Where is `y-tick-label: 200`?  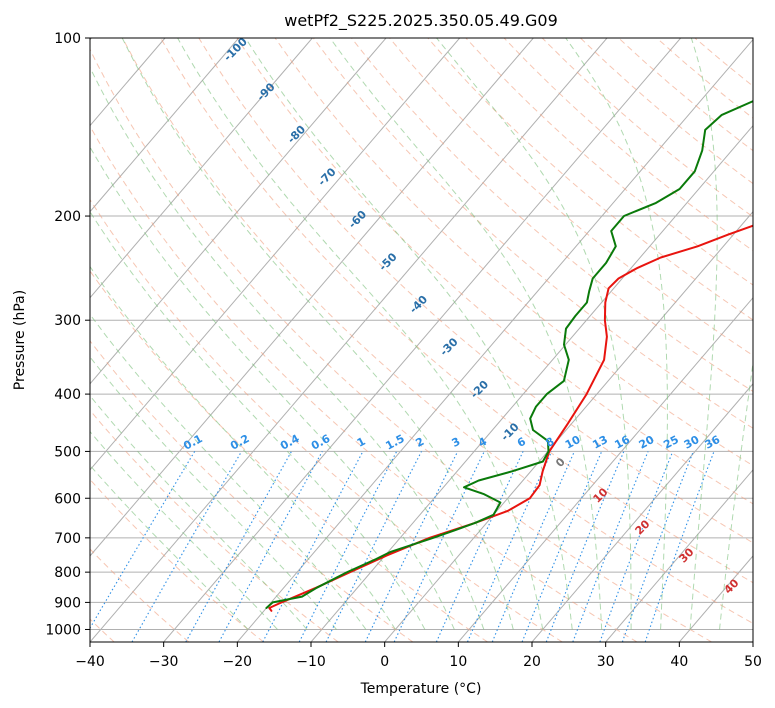
y-tick-label: 200 is located at coordinates (67, 217).